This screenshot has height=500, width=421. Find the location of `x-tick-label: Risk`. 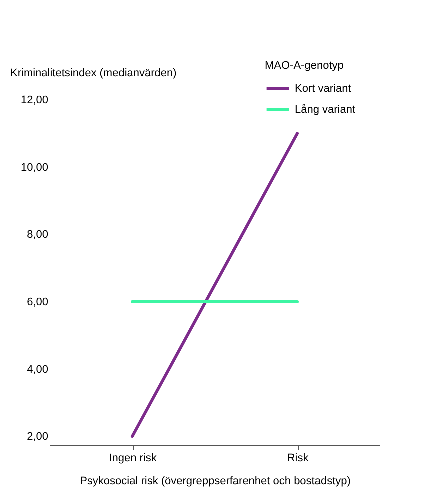

x-tick-label: Risk is located at coordinates (298, 458).